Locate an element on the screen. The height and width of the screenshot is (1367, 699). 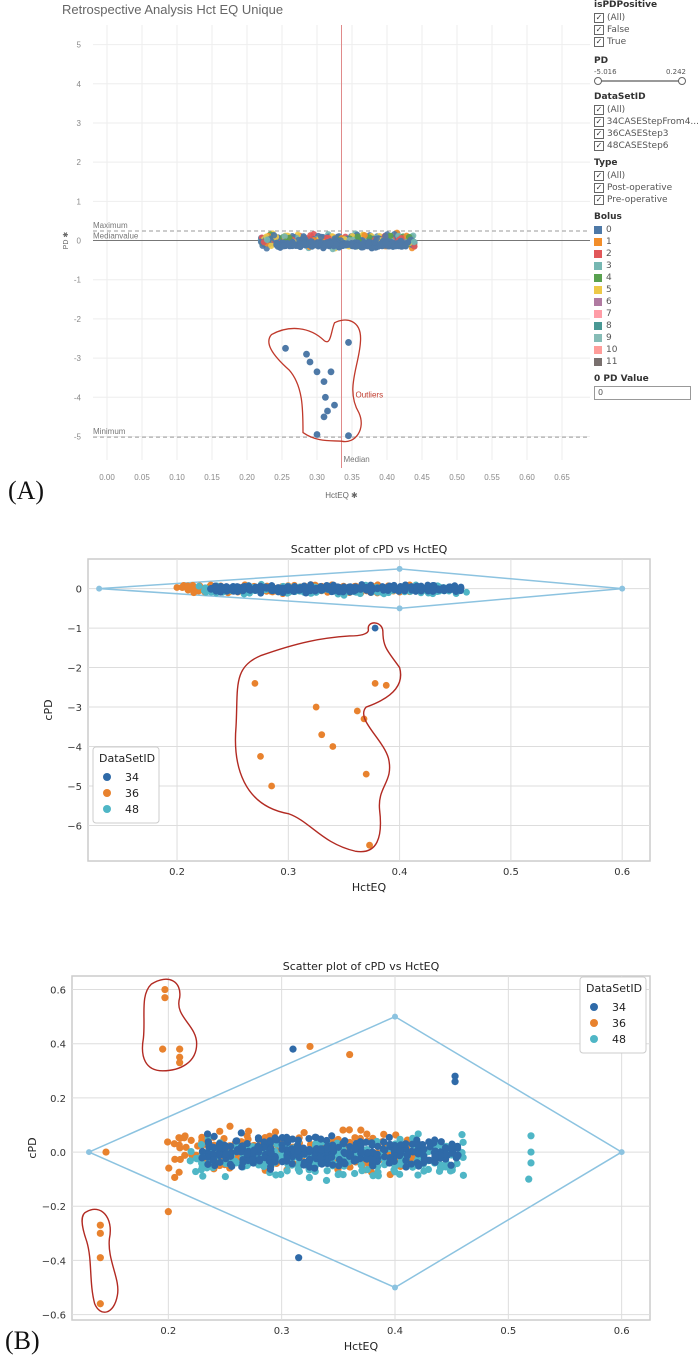
bolus-legend-item: 1 is located at coordinates (646, 242).